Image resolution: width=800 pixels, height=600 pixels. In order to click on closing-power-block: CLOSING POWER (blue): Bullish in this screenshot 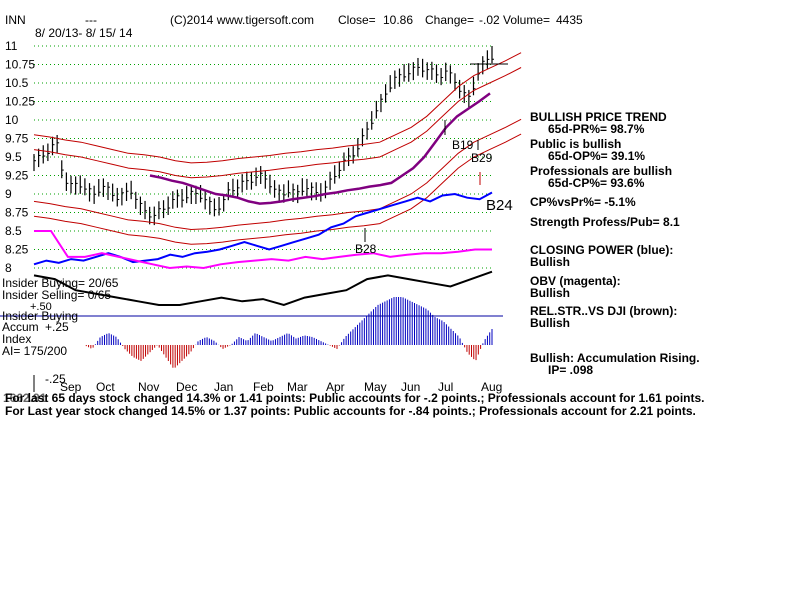, I will do `click(601, 256)`.